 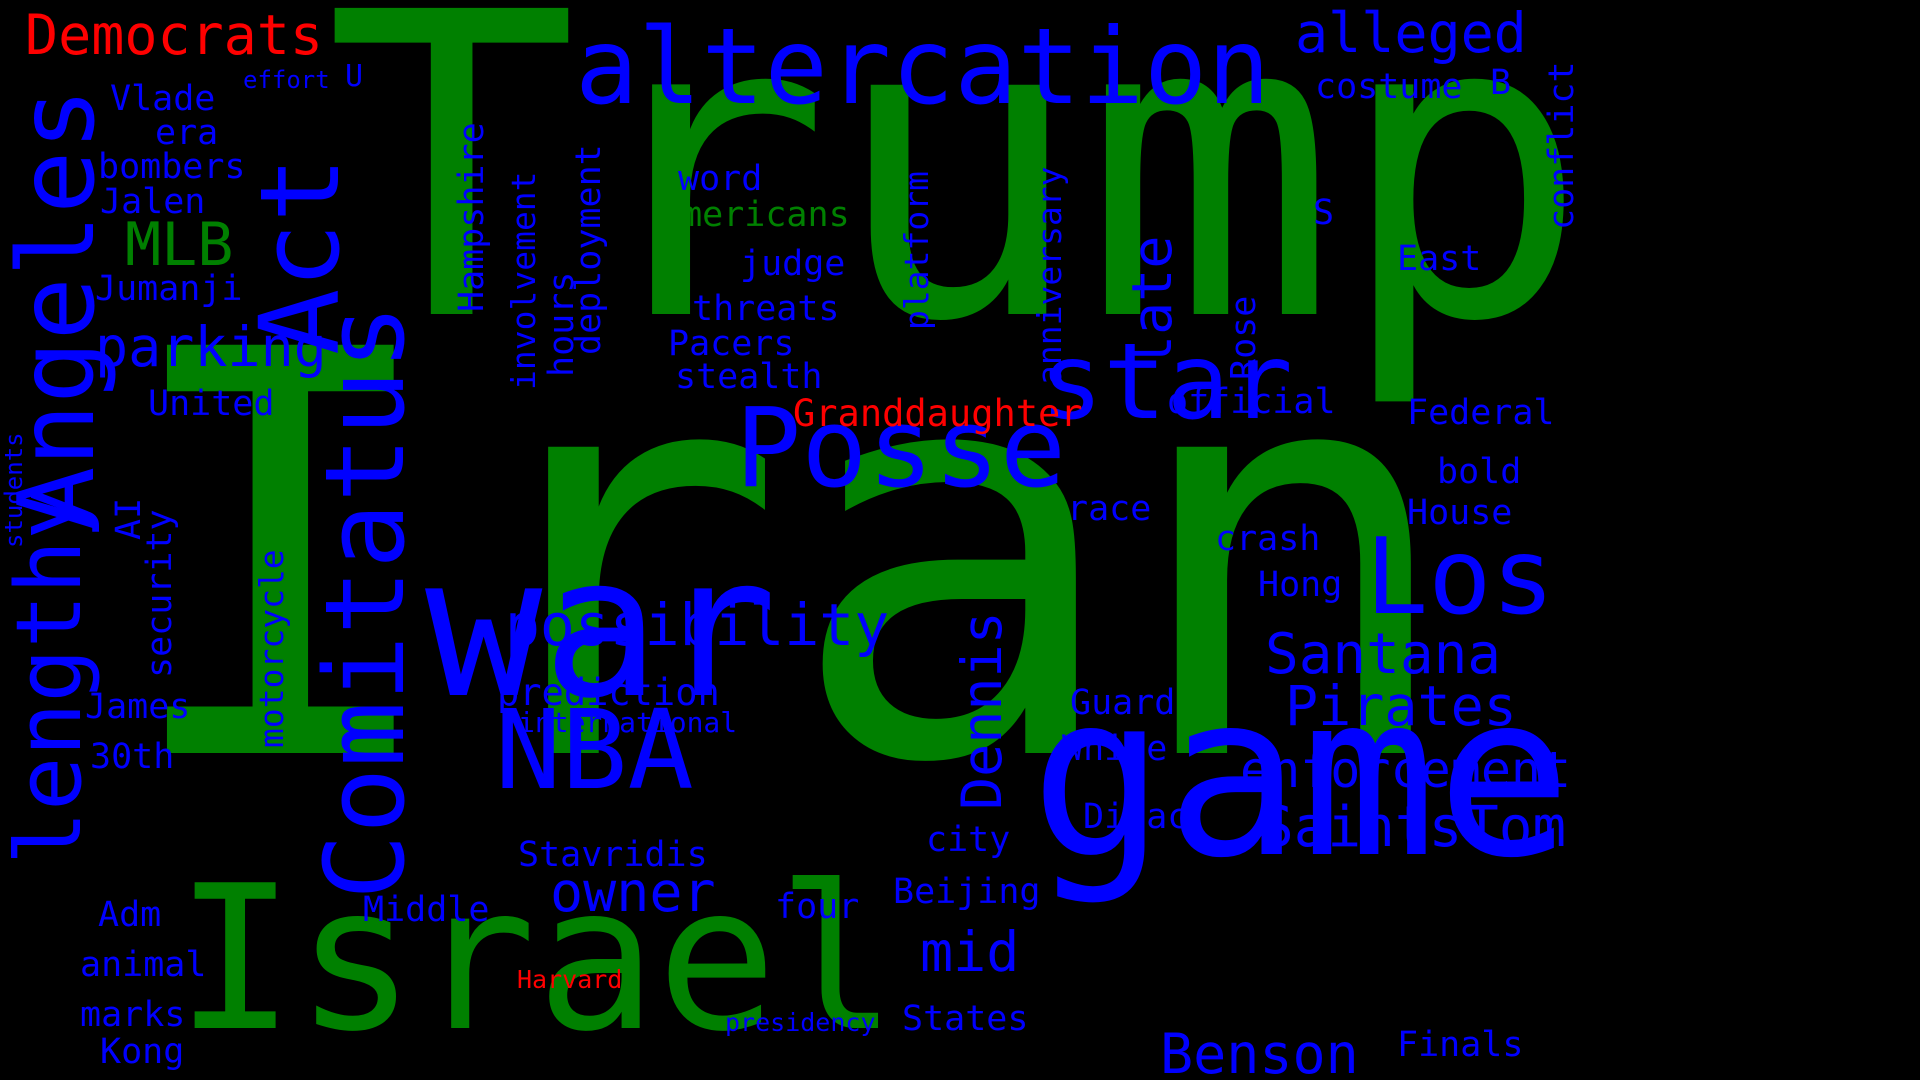 I want to click on word-30th: 30th, so click(x=132, y=757).